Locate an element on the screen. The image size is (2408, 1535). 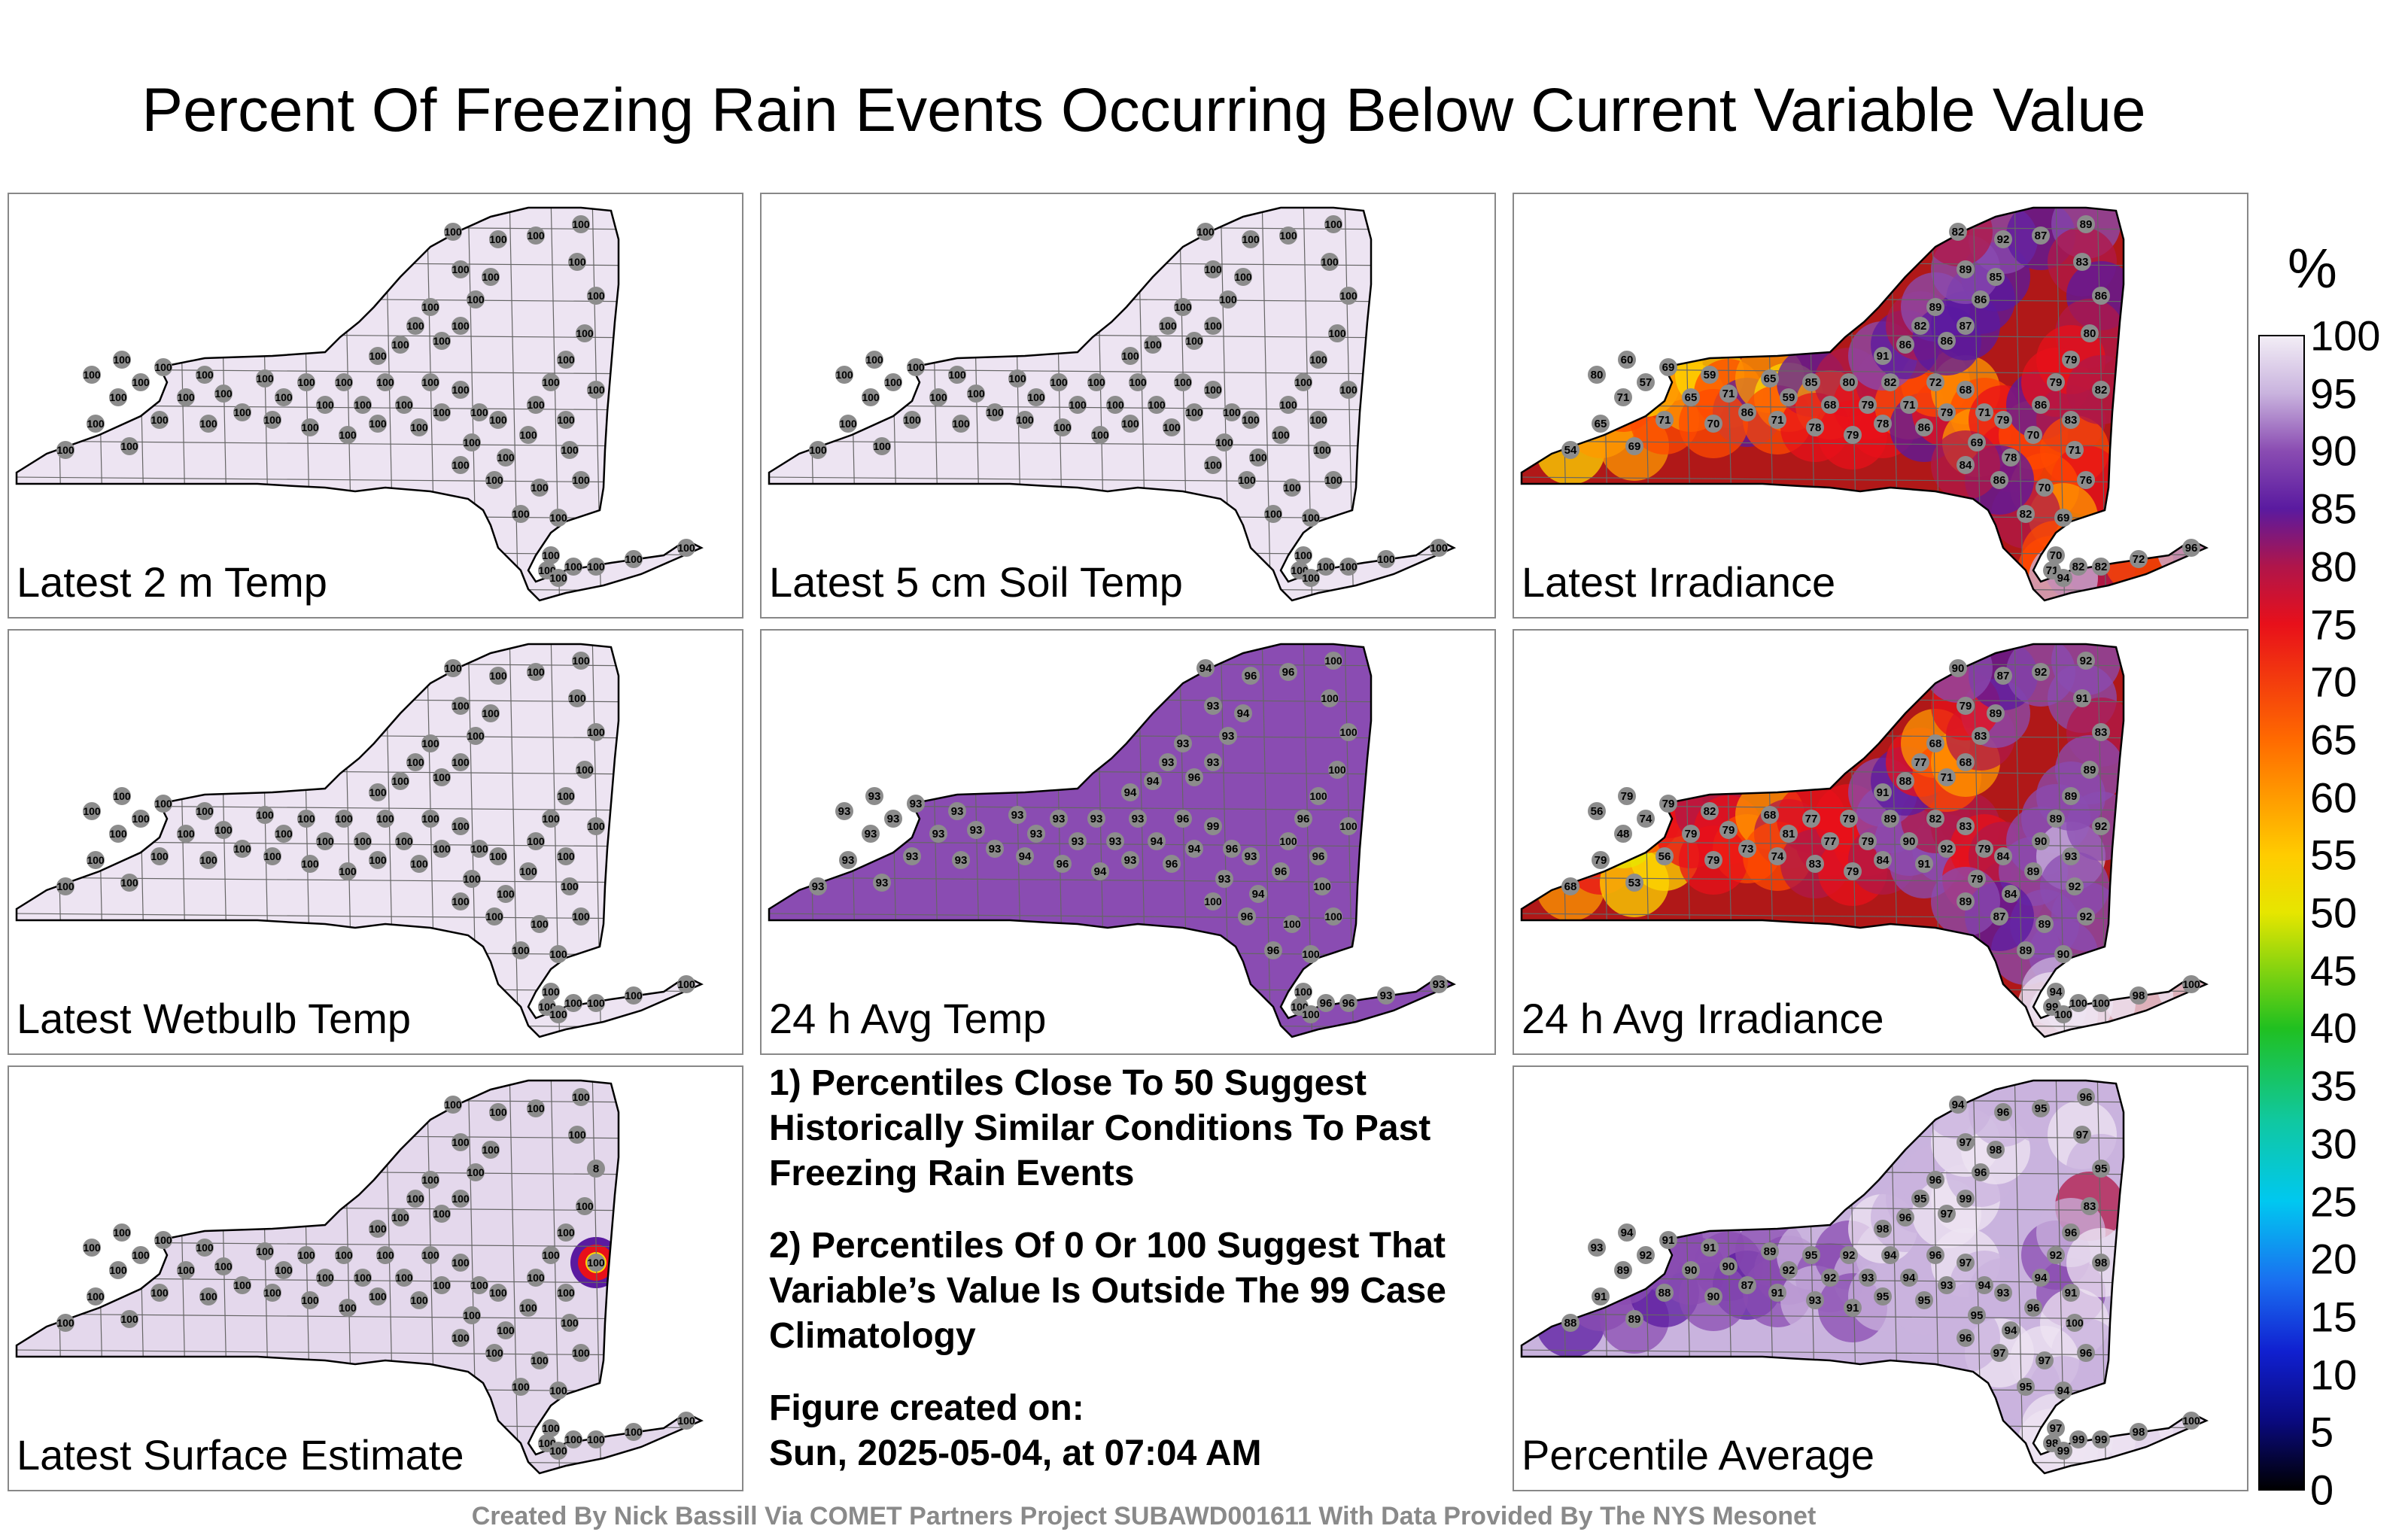
station-value: 89 is located at coordinates (1935, 307).